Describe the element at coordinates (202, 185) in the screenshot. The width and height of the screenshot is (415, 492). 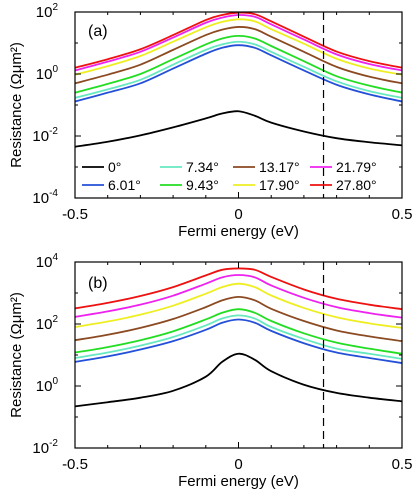
I see `legend-label: 9.43°` at that location.